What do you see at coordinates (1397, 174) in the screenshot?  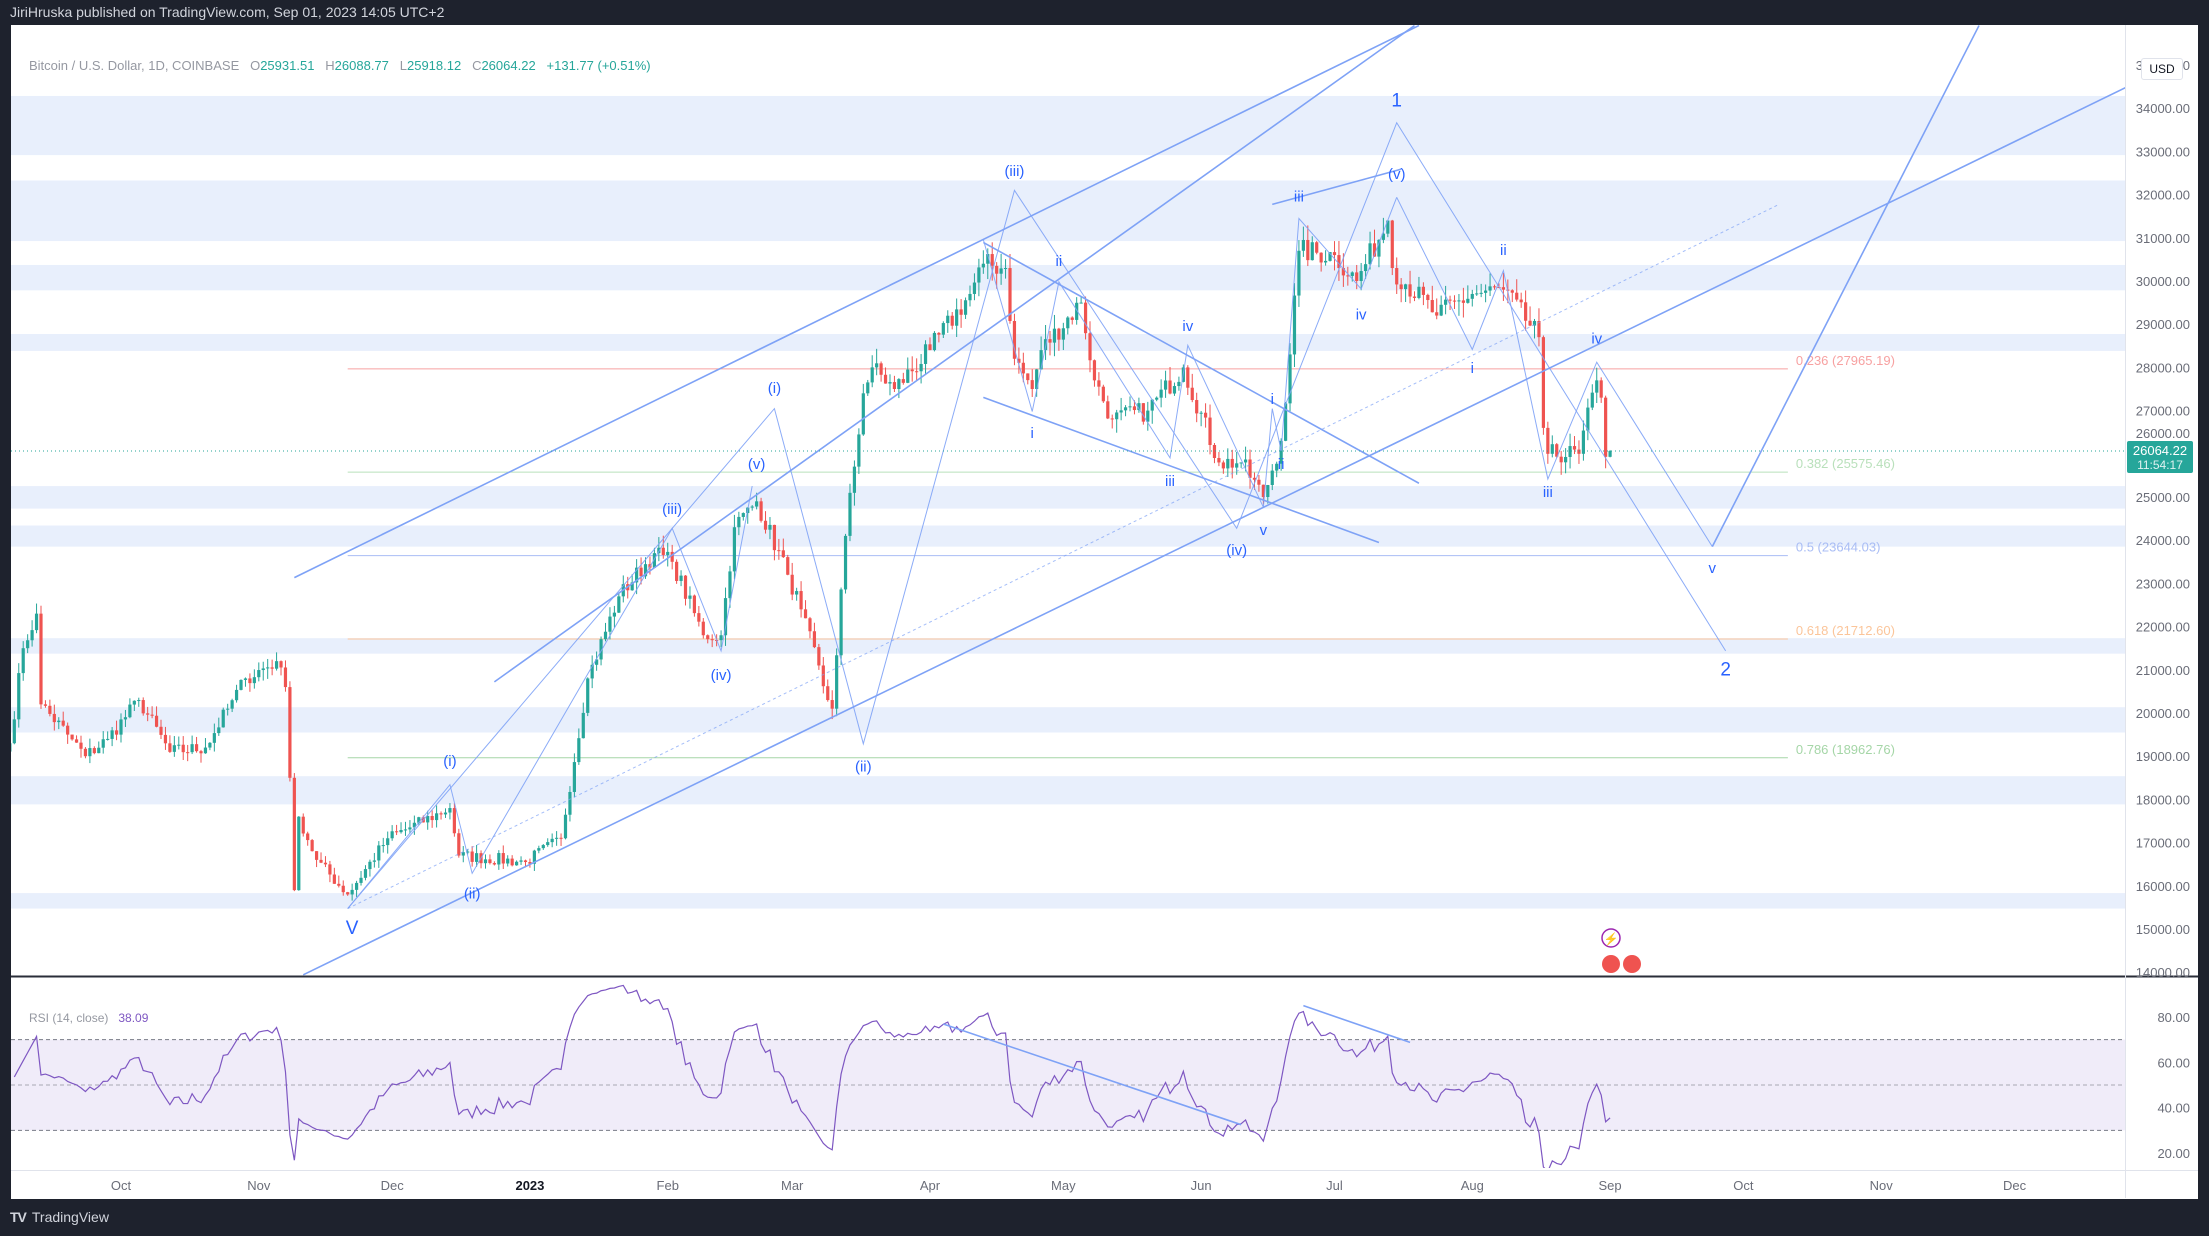 I see `wave-label: (v)` at bounding box center [1397, 174].